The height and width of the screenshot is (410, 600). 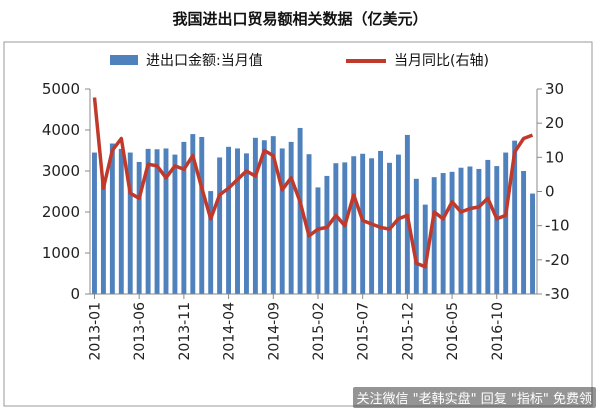 I want to click on y-left-tick-label: 0, so click(x=75, y=294).